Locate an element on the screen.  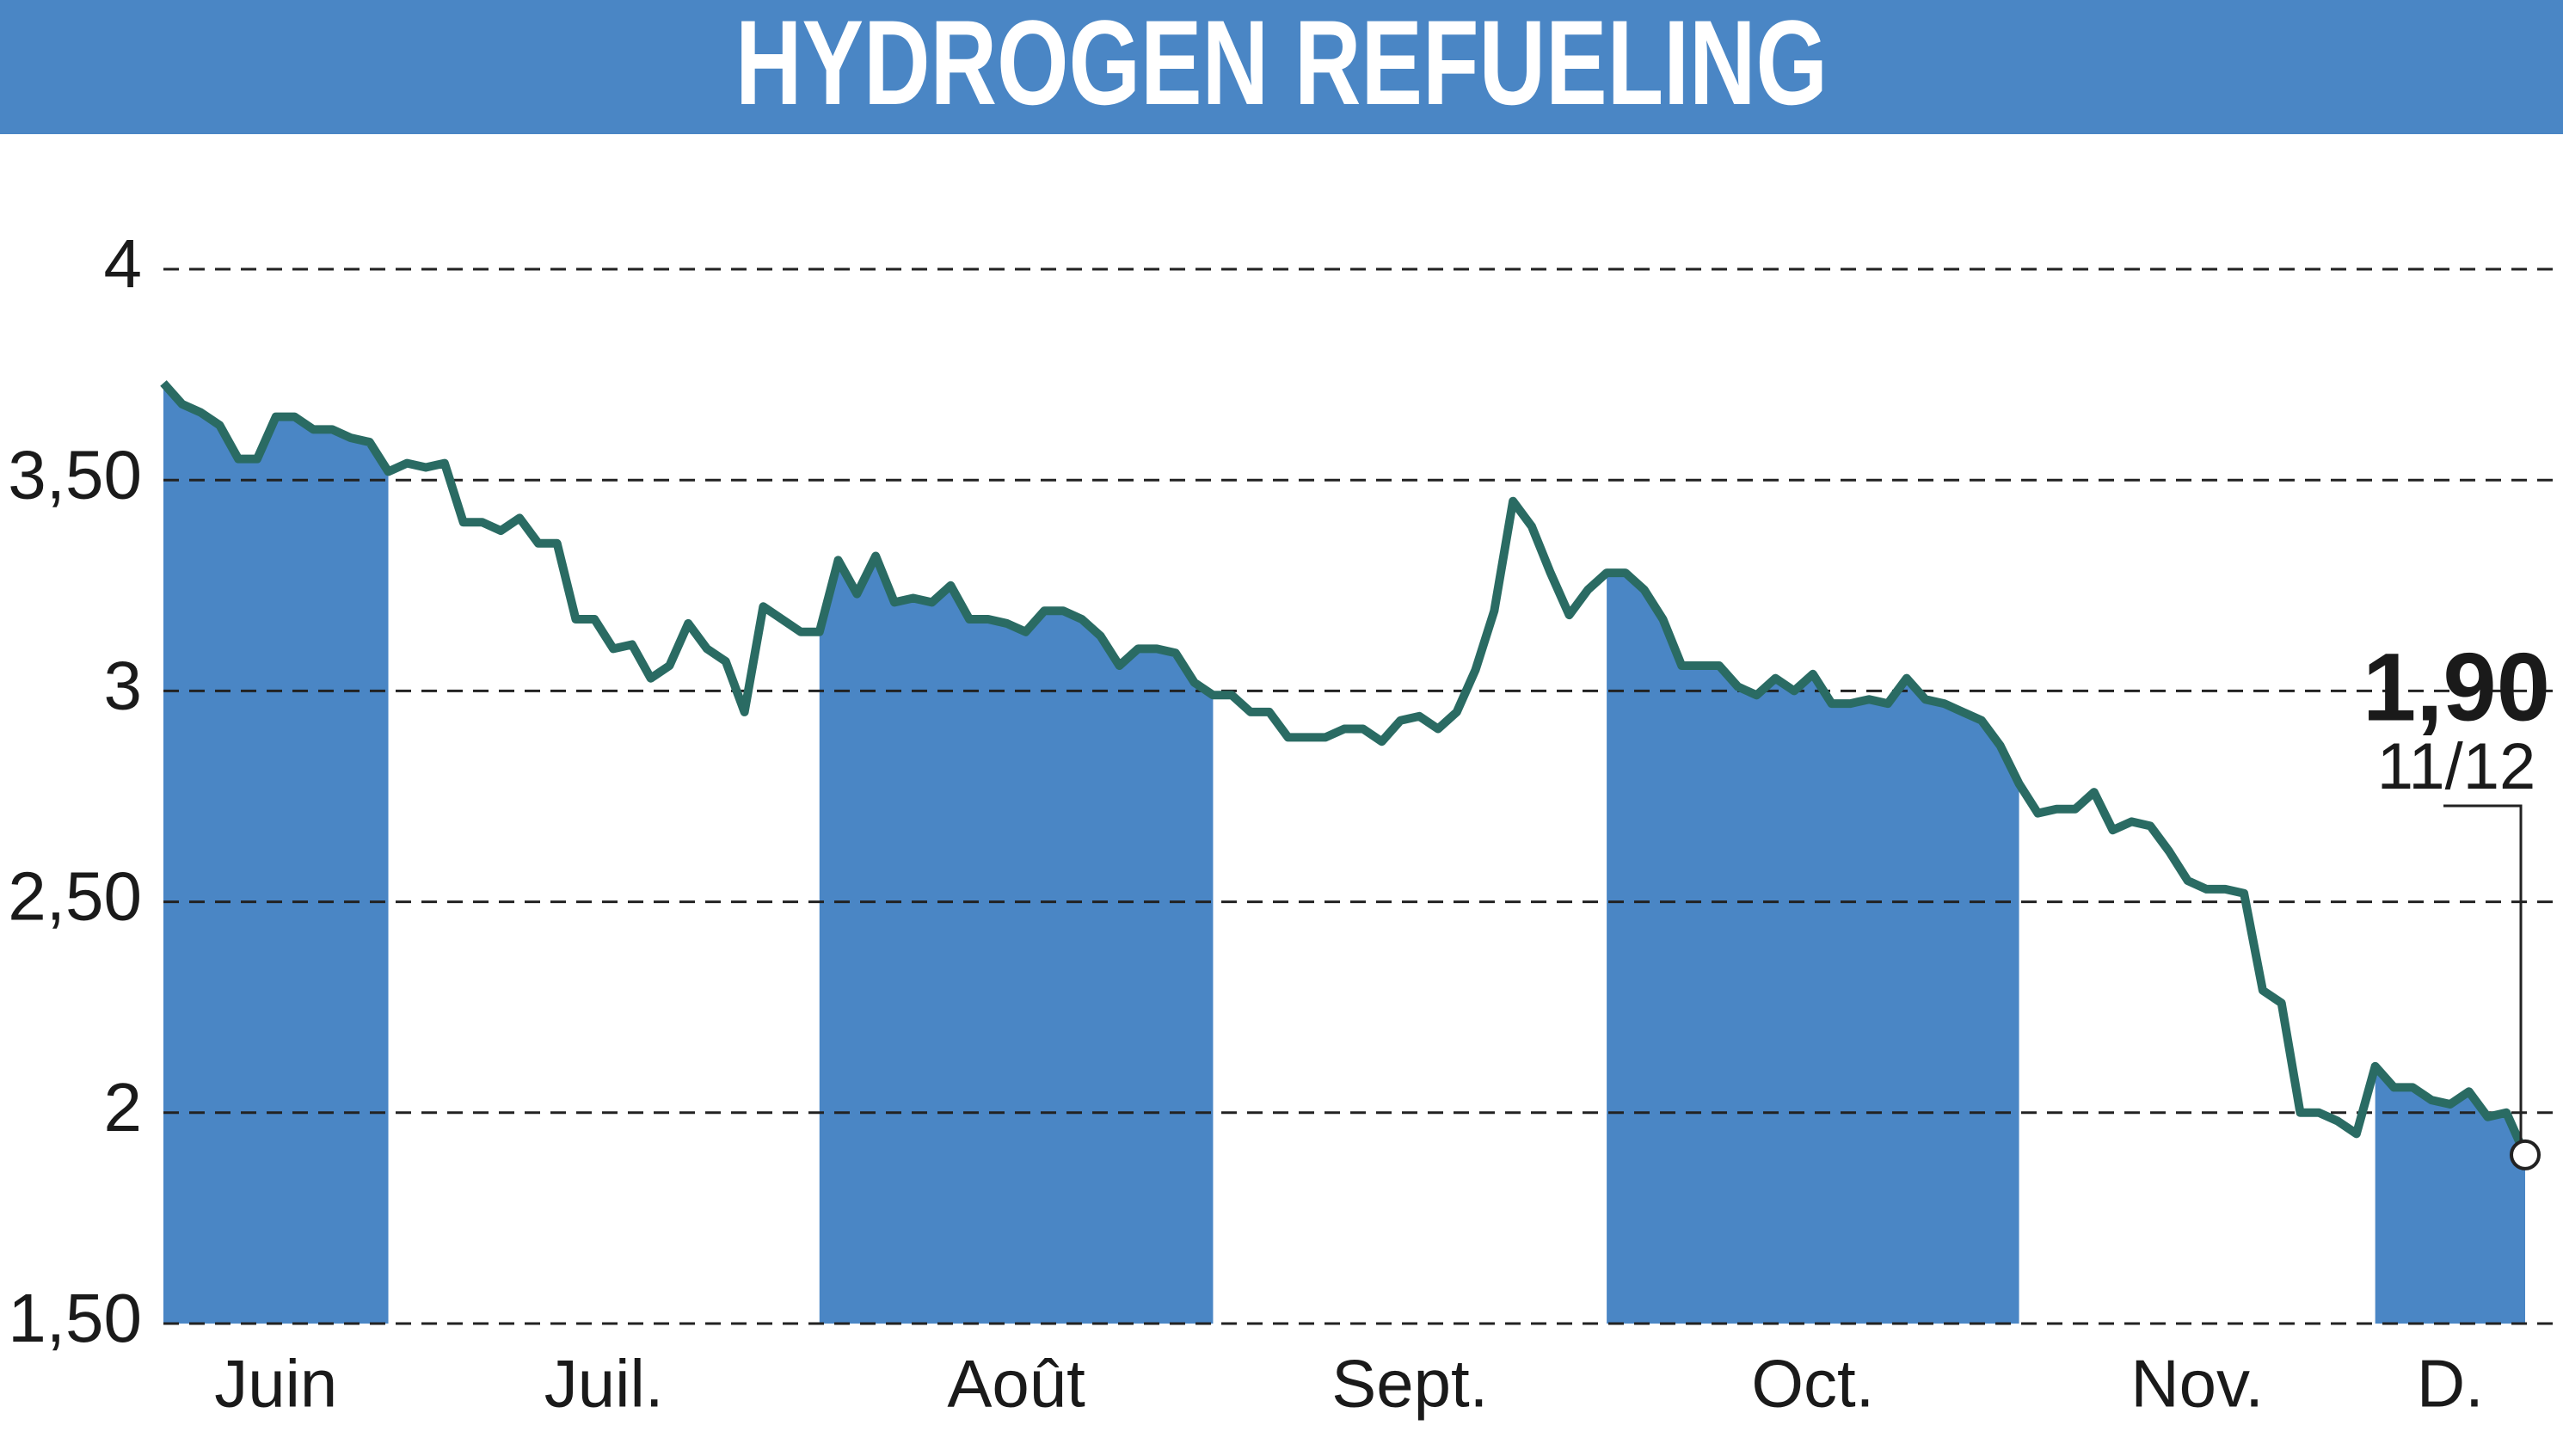
x-tick-label: Nov. is located at coordinates (2197, 1384).